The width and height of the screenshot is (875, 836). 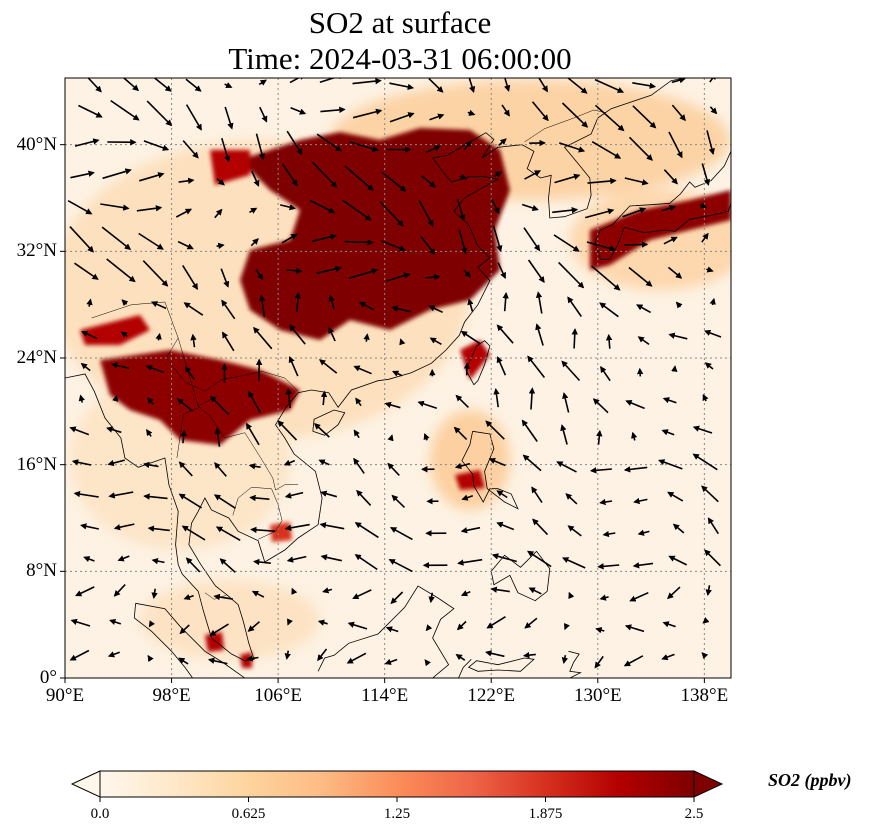 What do you see at coordinates (85, 784) in the screenshot?
I see `colorbar-low-extend` at bounding box center [85, 784].